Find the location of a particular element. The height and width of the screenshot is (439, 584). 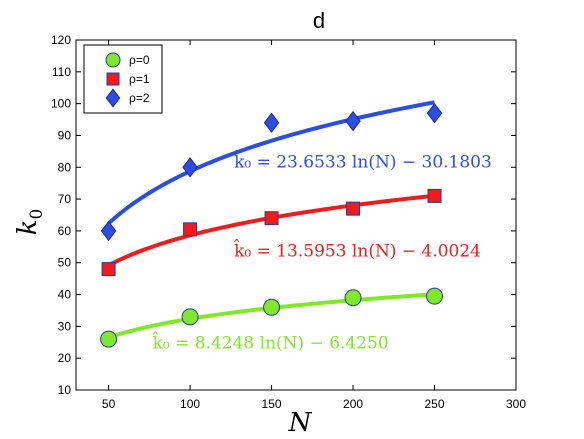

y-tick-label: 120 is located at coordinates (61, 40).